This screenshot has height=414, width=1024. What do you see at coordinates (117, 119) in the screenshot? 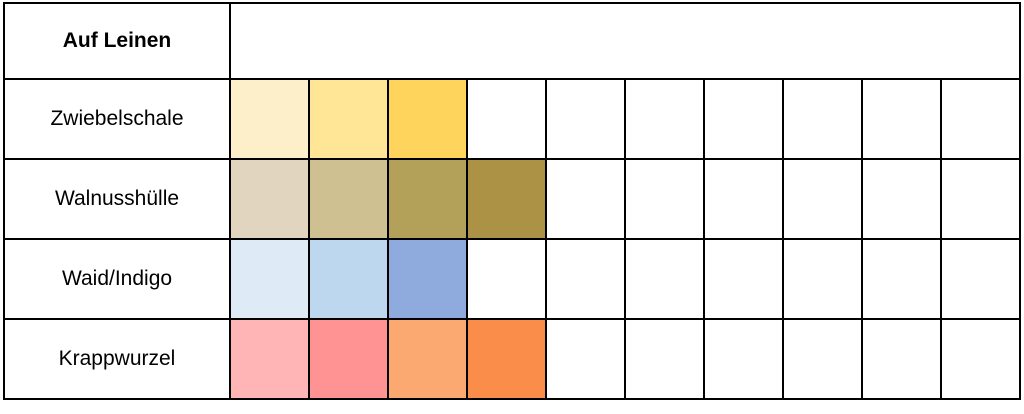
I see `row-label: Zwiebelschale` at bounding box center [117, 119].